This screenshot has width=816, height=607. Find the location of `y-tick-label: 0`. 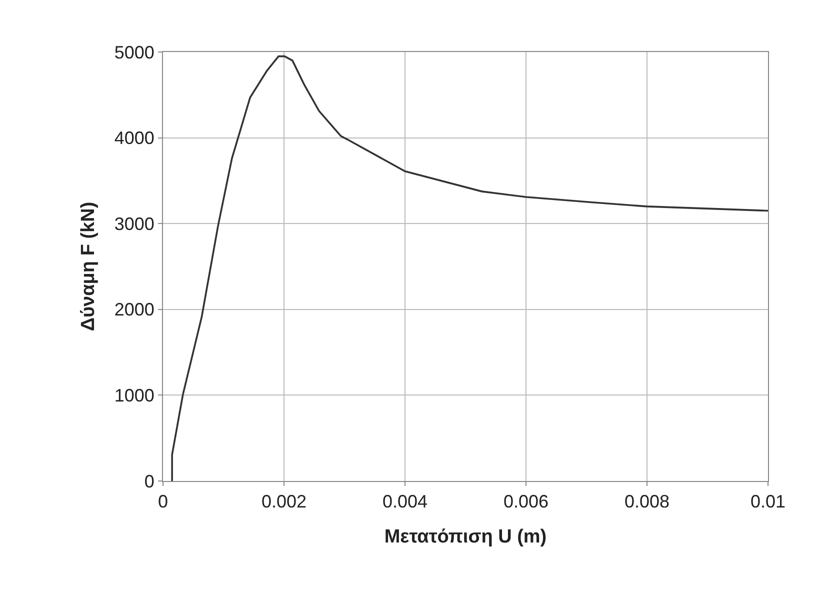

y-tick-label: 0 is located at coordinates (149, 481).